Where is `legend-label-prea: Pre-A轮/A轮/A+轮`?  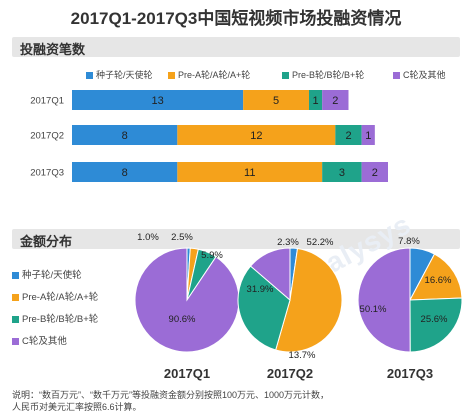 legend-label-prea: Pre-A轮/A轮/A+轮 is located at coordinates (214, 75).